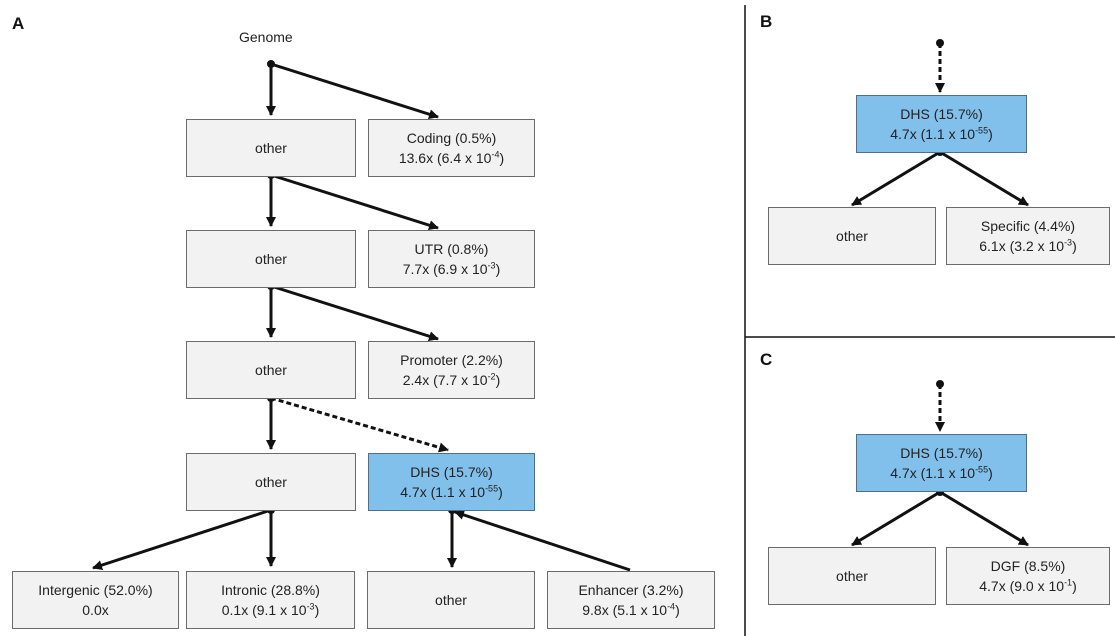 The height and width of the screenshot is (636, 1115). I want to click on dgf-name: DGF (8.5%), so click(1028, 566).